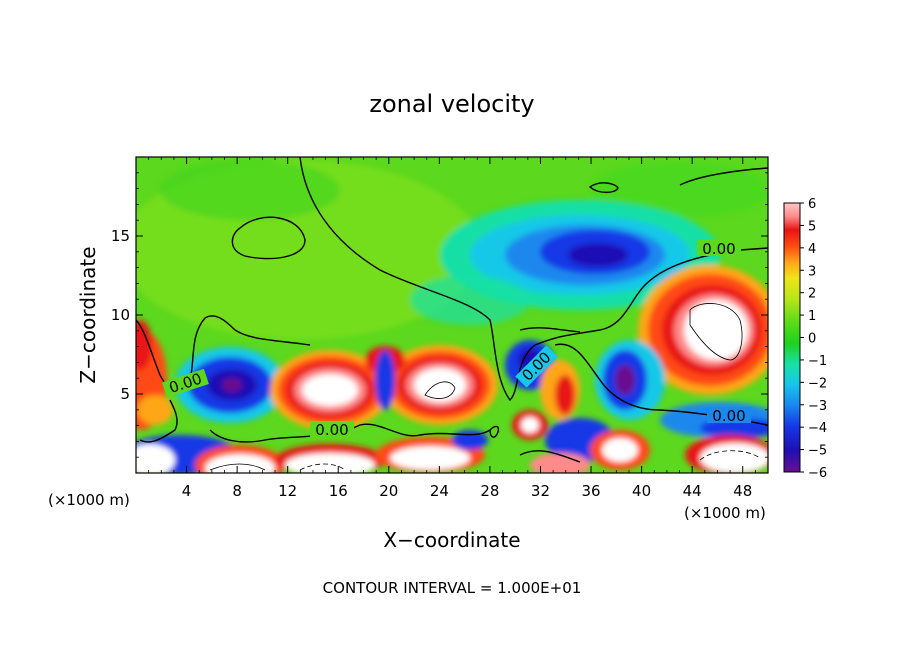 The image size is (904, 654). I want to click on colorbar, so click(792, 337).